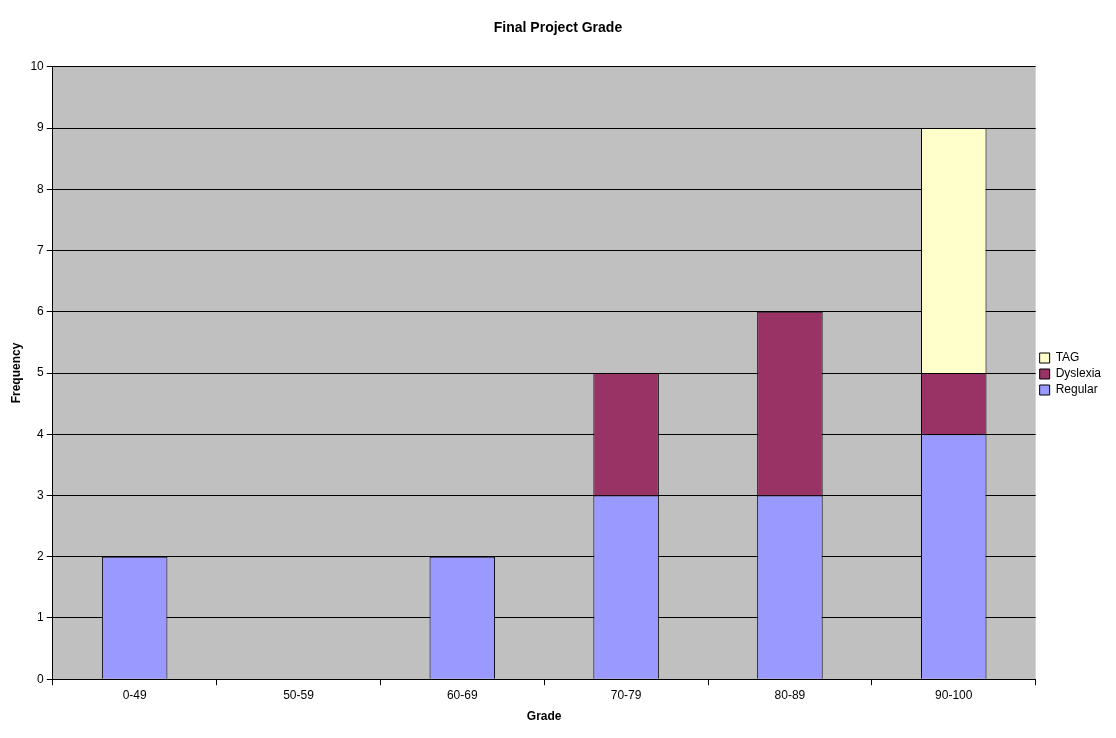 Image resolution: width=1116 pixels, height=738 pixels. Describe the element at coordinates (544, 716) in the screenshot. I see `x-axis-title: Grade` at that location.